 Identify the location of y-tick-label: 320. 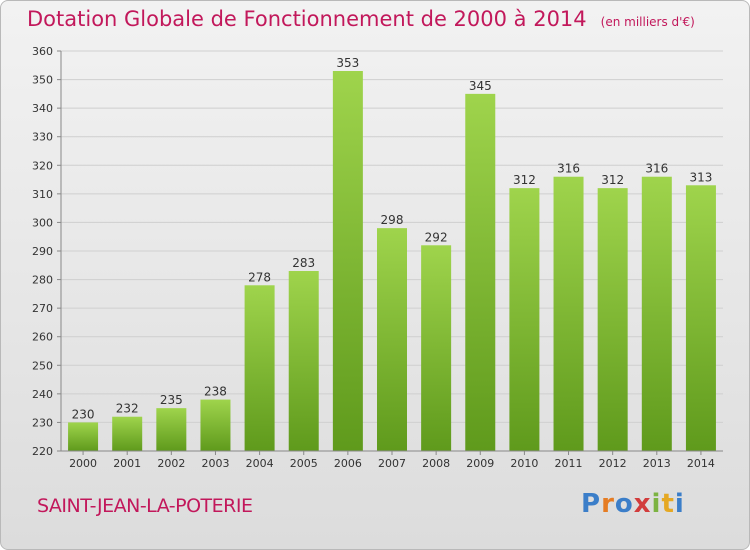
(42, 165).